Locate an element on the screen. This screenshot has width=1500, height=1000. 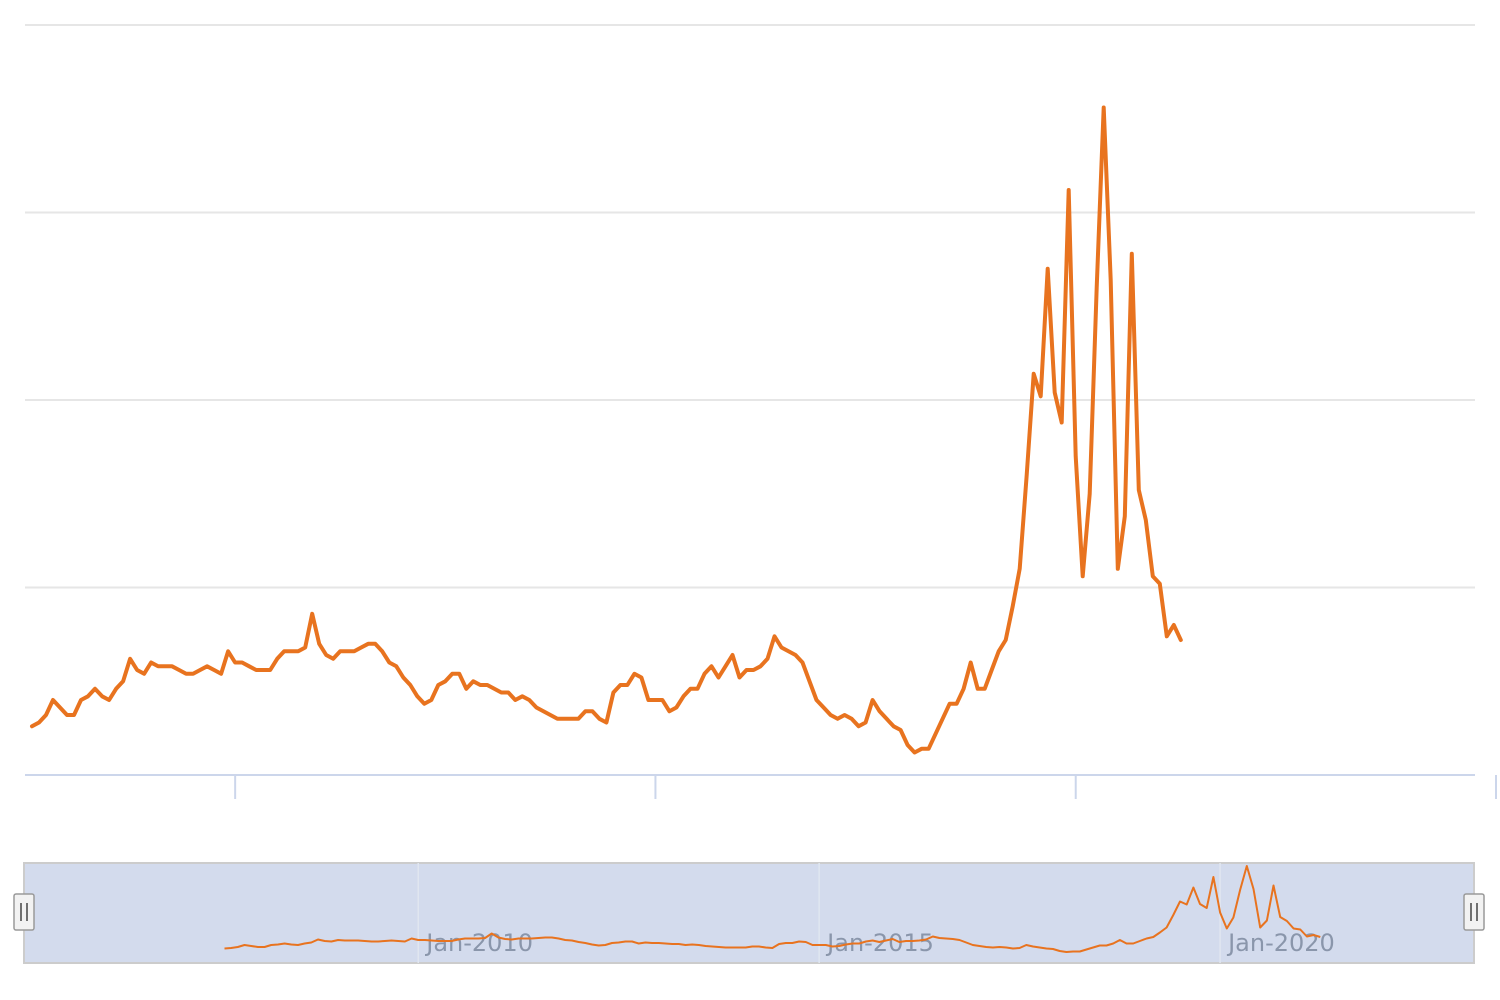
navigator-labels: Jan-2010 Jan-2015 Jan-2020 is located at coordinates (879, 943).